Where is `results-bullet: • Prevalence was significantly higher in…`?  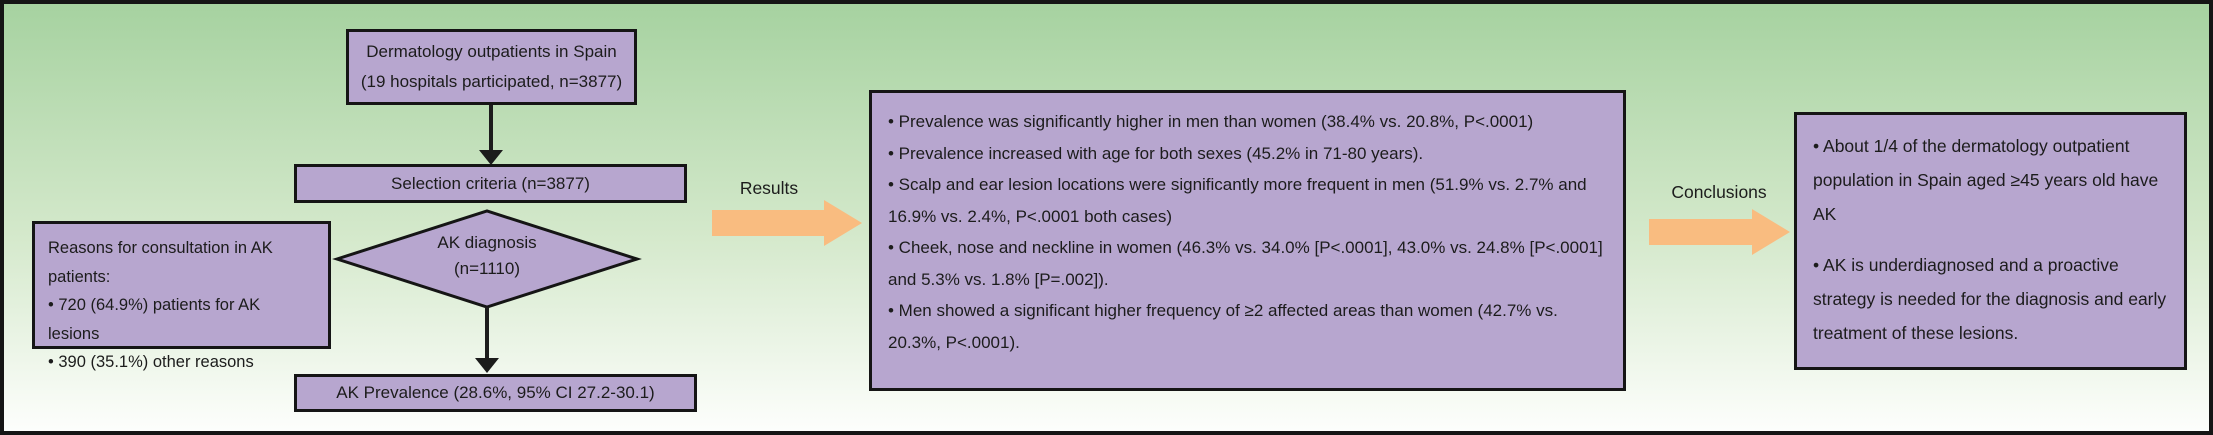 results-bullet: • Prevalence was significantly higher in… is located at coordinates (1211, 121).